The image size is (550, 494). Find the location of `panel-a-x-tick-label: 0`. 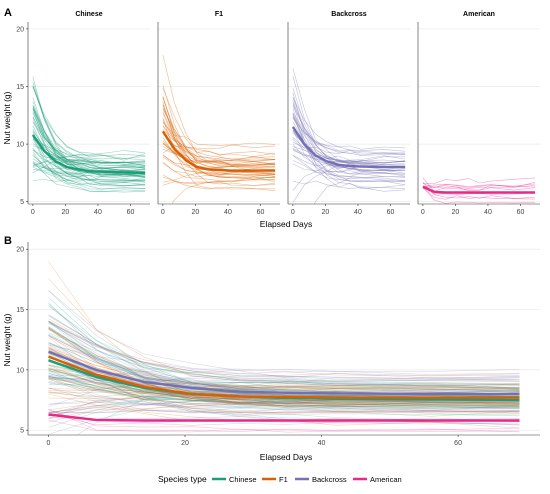

panel-a-x-tick-label: 0 is located at coordinates (33, 212).